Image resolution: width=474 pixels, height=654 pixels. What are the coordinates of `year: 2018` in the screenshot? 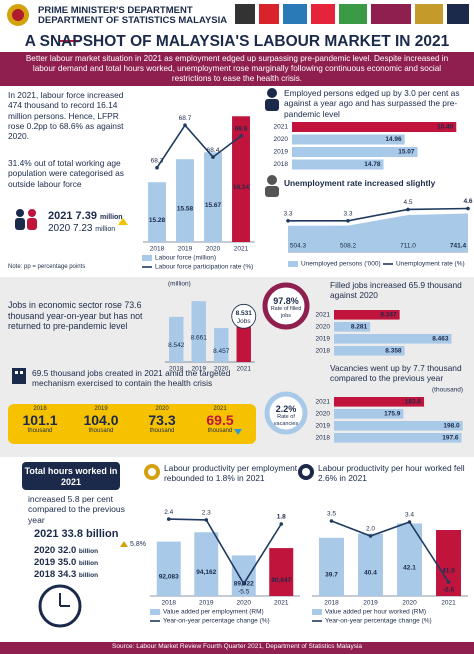 It's located at (45, 574).